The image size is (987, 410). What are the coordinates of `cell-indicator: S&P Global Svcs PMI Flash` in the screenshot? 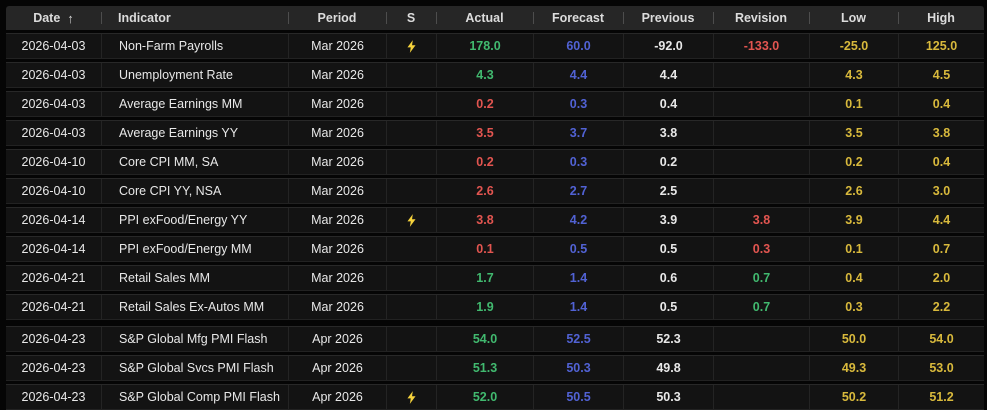 It's located at (194, 368).